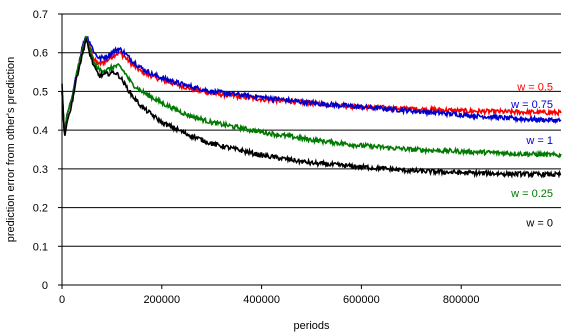  What do you see at coordinates (161, 300) in the screenshot?
I see `x-tick-label-1: 200000` at bounding box center [161, 300].